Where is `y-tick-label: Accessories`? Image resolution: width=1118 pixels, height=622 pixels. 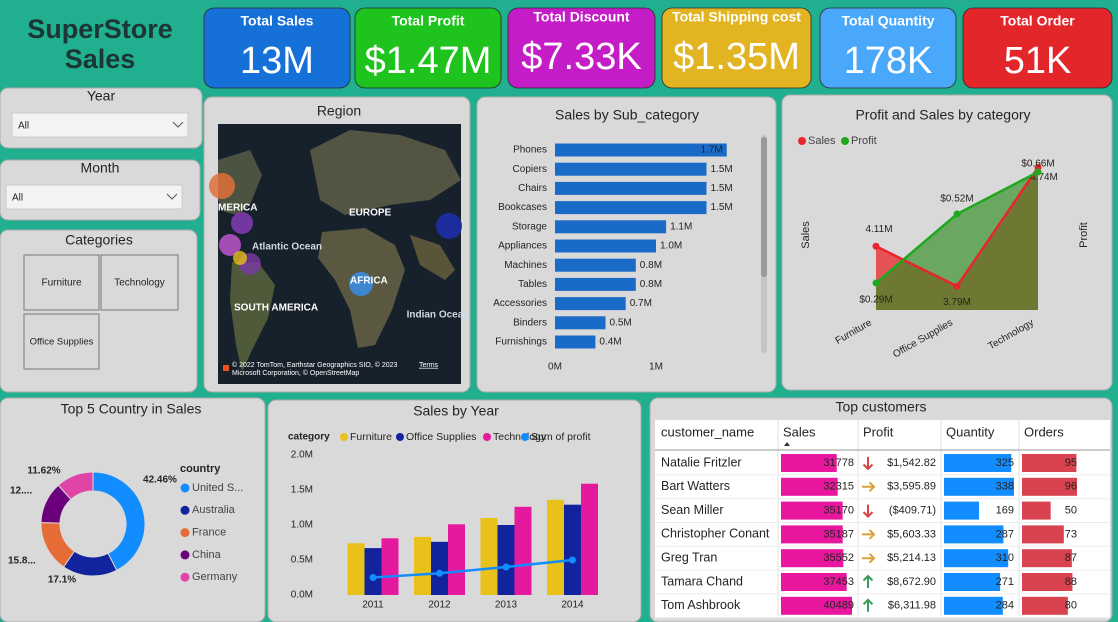 y-tick-label: Accessories is located at coordinates (520, 303).